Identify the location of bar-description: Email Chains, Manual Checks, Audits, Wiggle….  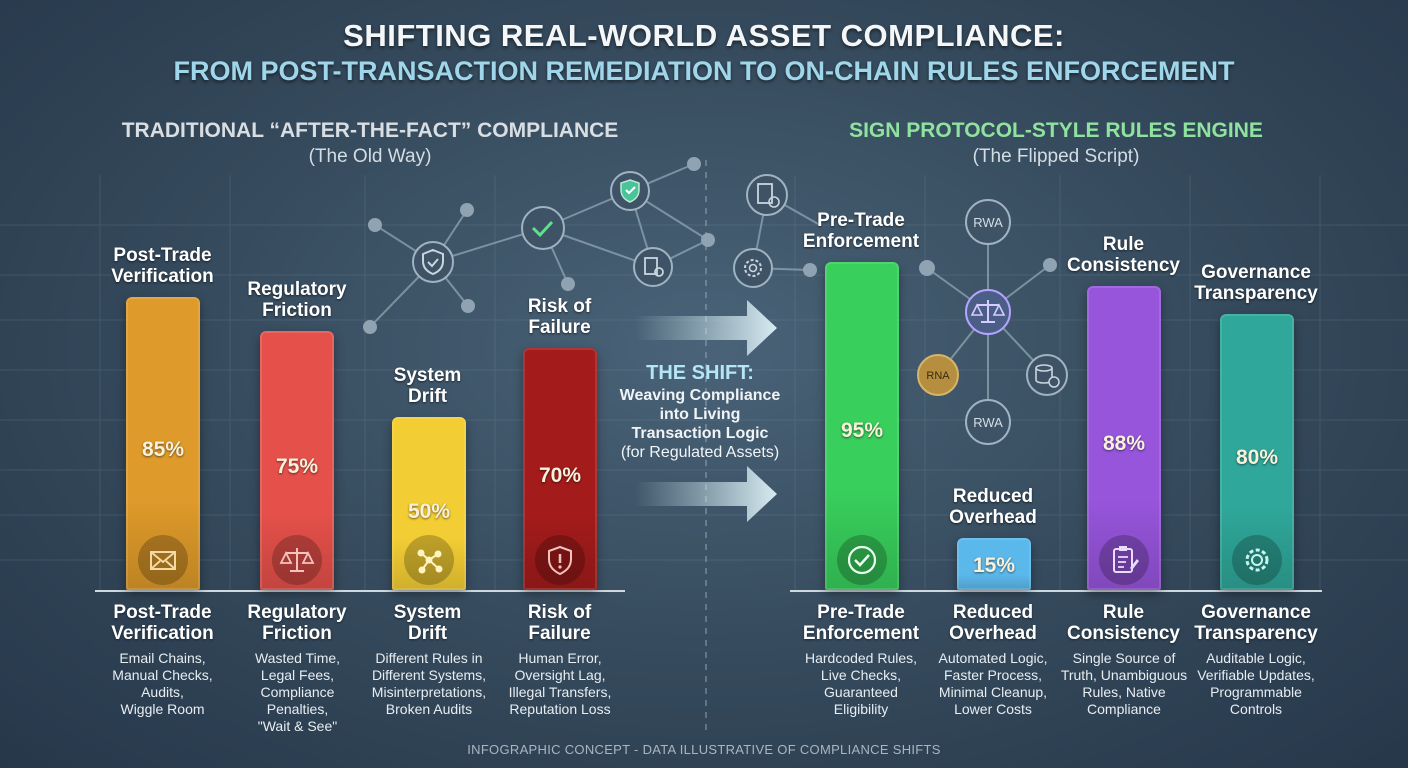
(162, 683).